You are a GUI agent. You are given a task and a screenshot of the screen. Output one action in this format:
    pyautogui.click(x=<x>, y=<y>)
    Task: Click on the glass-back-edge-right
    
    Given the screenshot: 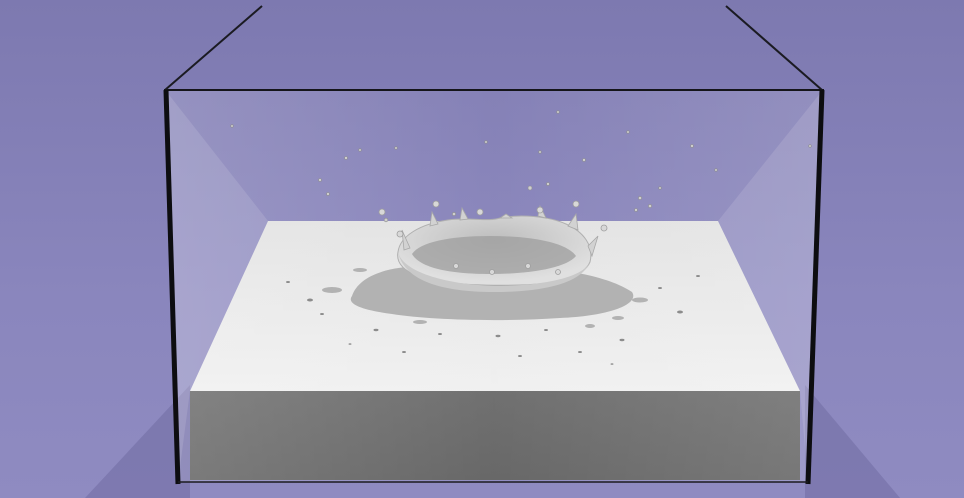 What is the action you would take?
    pyautogui.click(x=774, y=48)
    